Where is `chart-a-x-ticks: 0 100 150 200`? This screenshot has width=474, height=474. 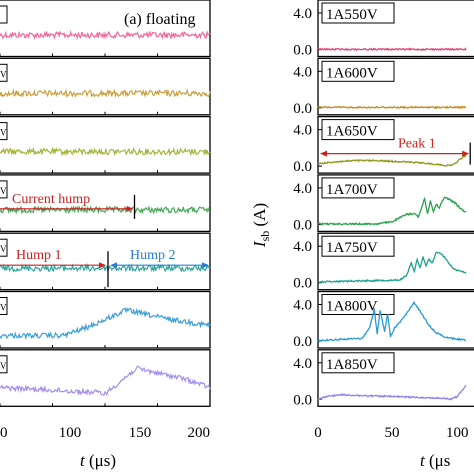
chart-a-x-ticks: 0 100 150 200 is located at coordinates (105, 433).